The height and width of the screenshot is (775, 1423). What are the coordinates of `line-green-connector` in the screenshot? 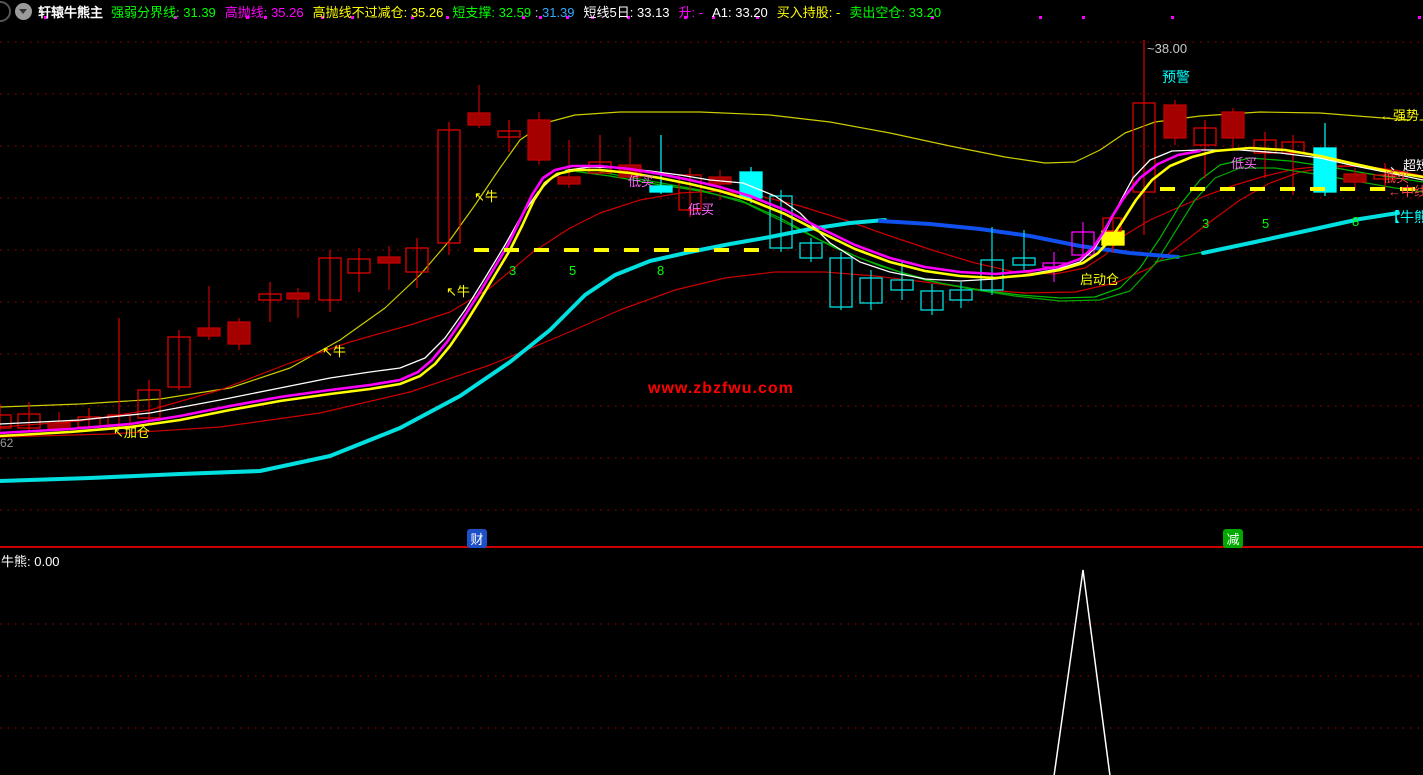 It's located at (1179, 257).